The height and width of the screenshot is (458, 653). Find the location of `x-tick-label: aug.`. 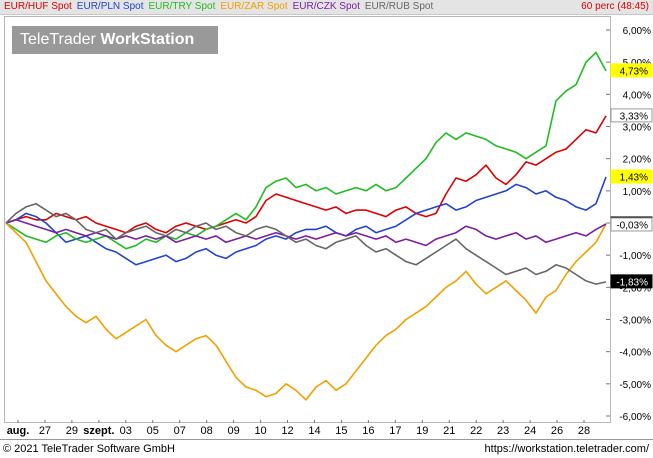

x-tick-label: aug. is located at coordinates (18, 431).